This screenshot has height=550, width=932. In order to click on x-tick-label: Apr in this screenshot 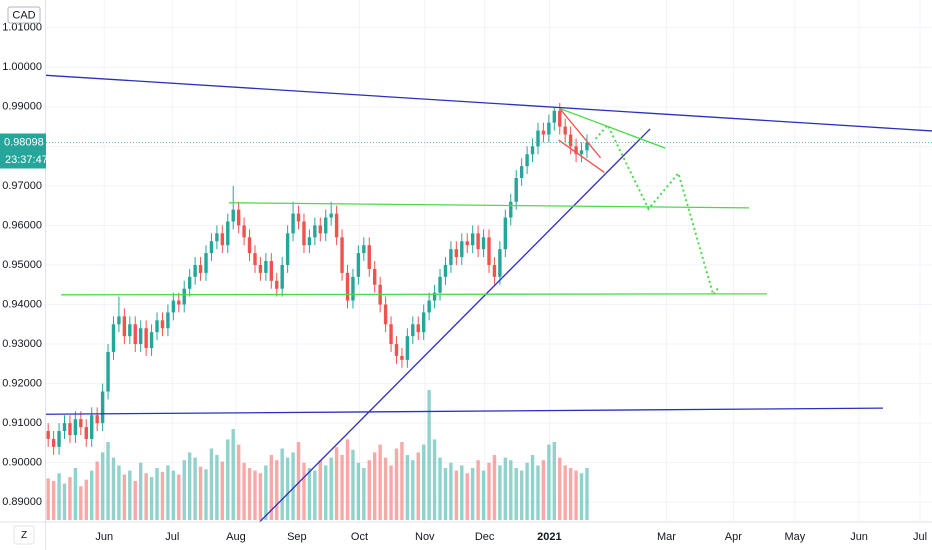, I will do `click(733, 537)`.